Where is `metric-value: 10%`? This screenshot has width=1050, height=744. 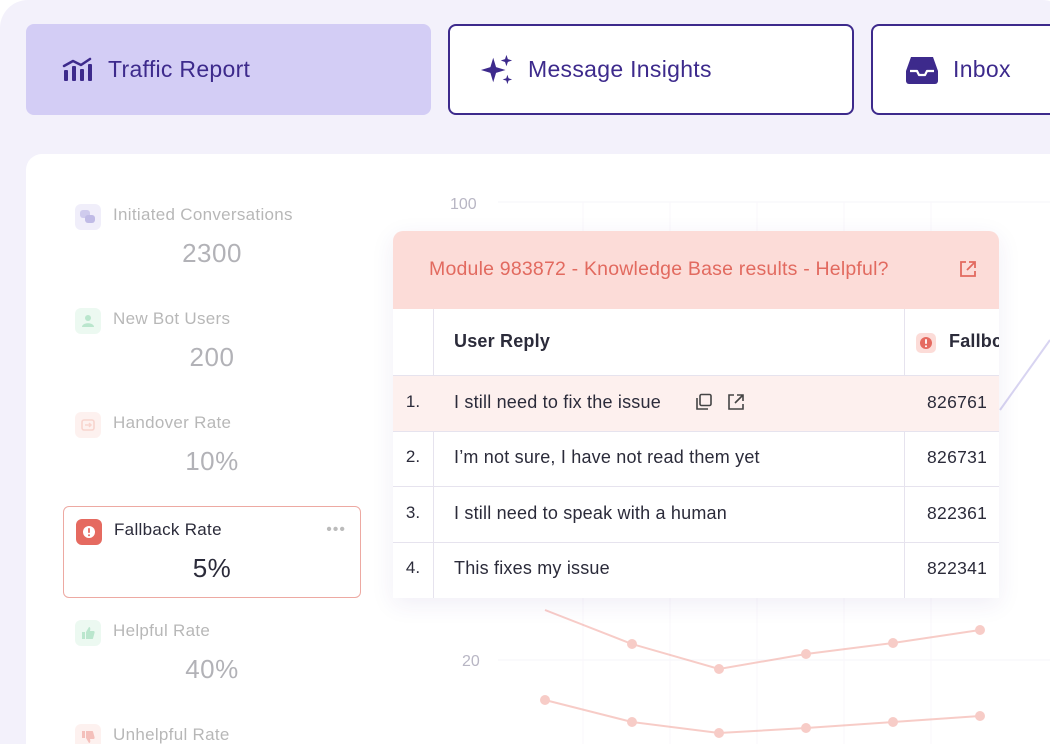
metric-value: 10% is located at coordinates (212, 461).